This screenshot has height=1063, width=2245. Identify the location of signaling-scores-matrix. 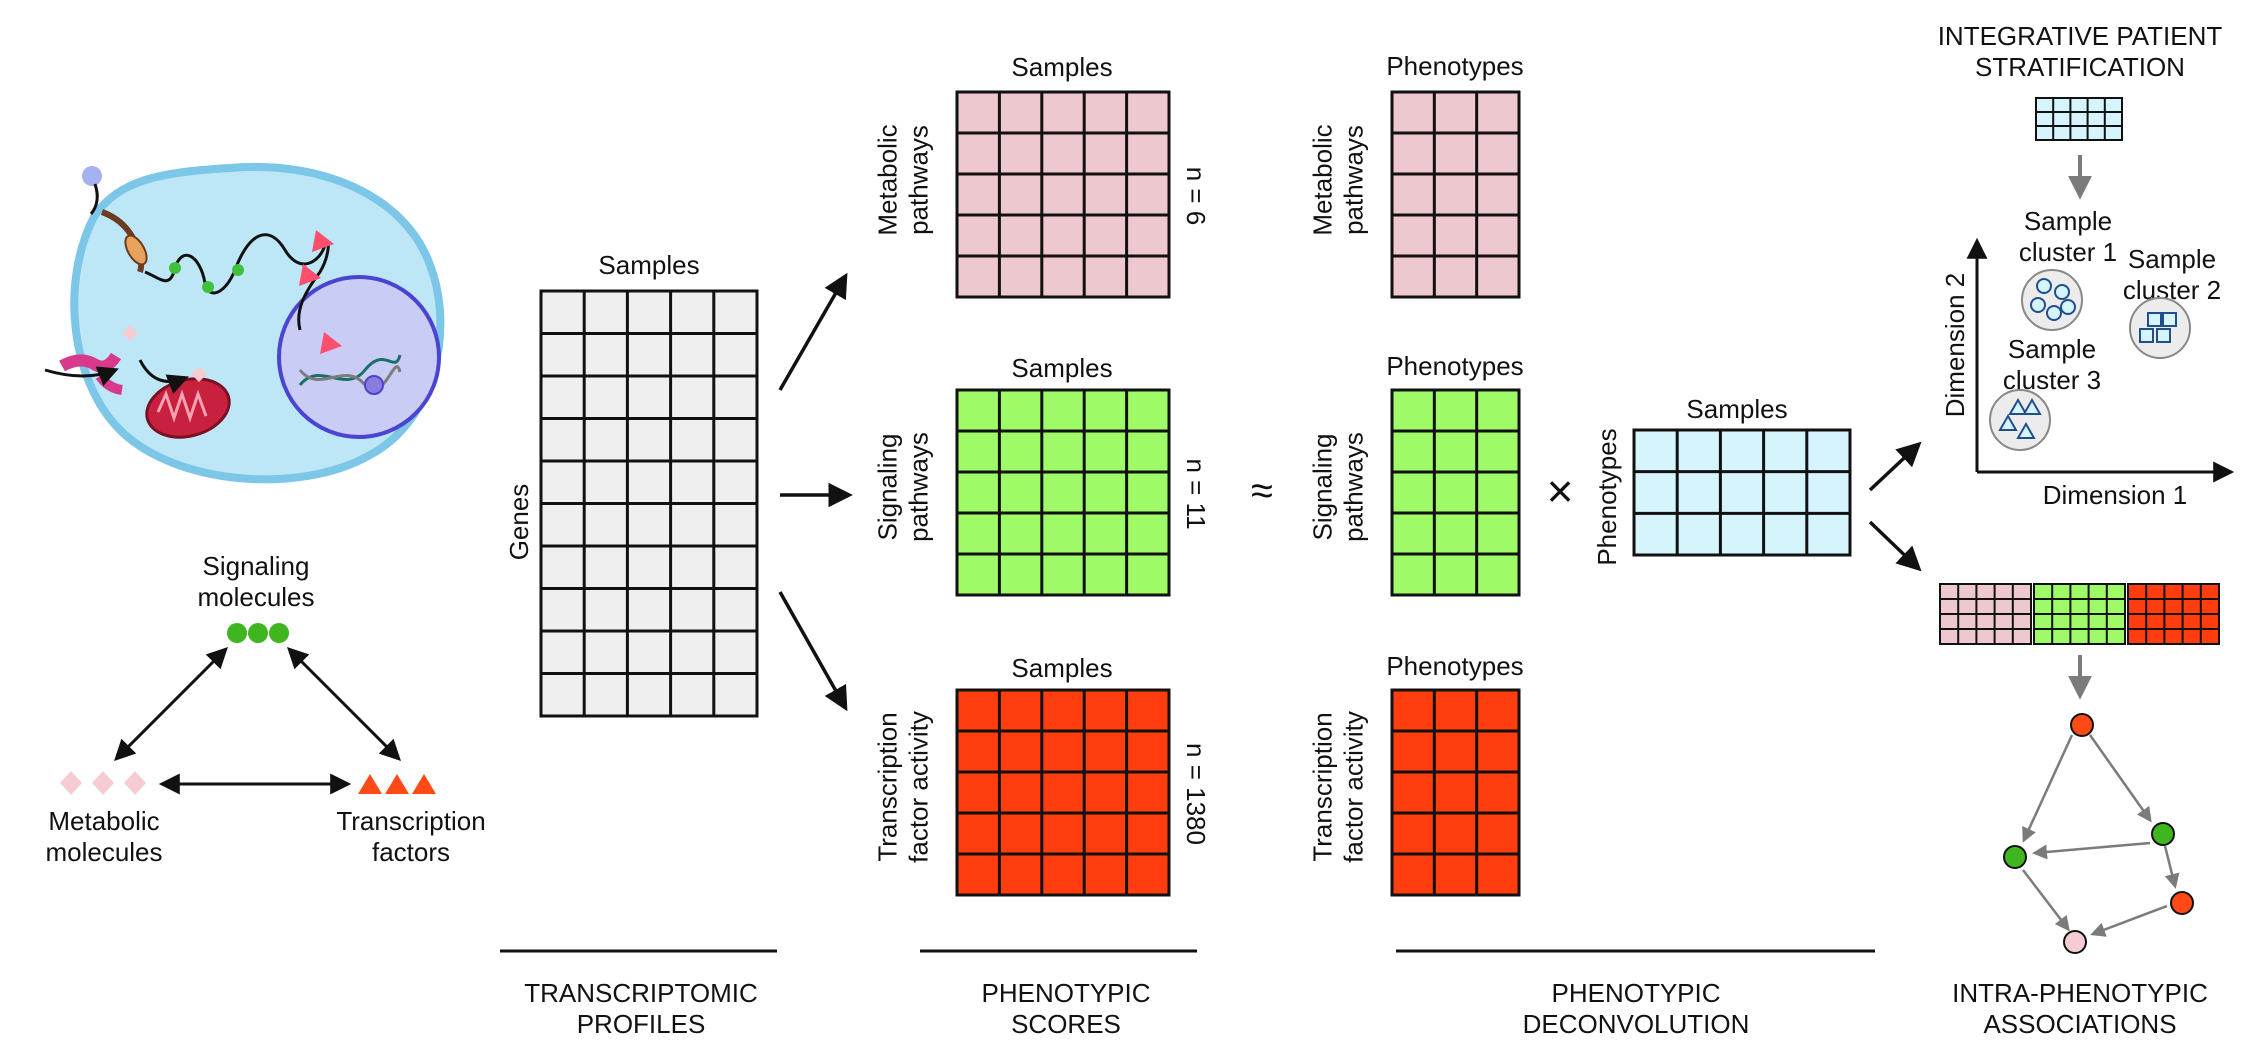
(1063, 492).